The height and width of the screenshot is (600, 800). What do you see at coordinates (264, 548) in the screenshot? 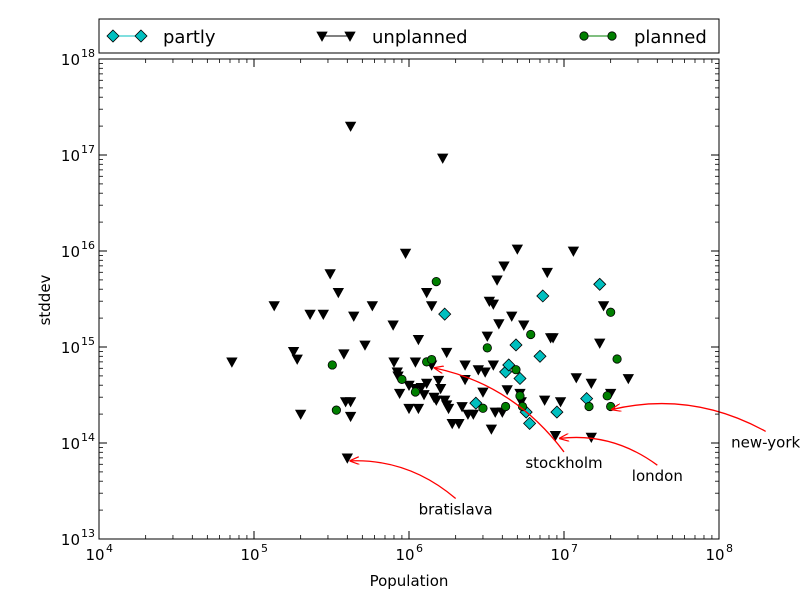
I see `x-tick-exponent: 5` at bounding box center [264, 548].